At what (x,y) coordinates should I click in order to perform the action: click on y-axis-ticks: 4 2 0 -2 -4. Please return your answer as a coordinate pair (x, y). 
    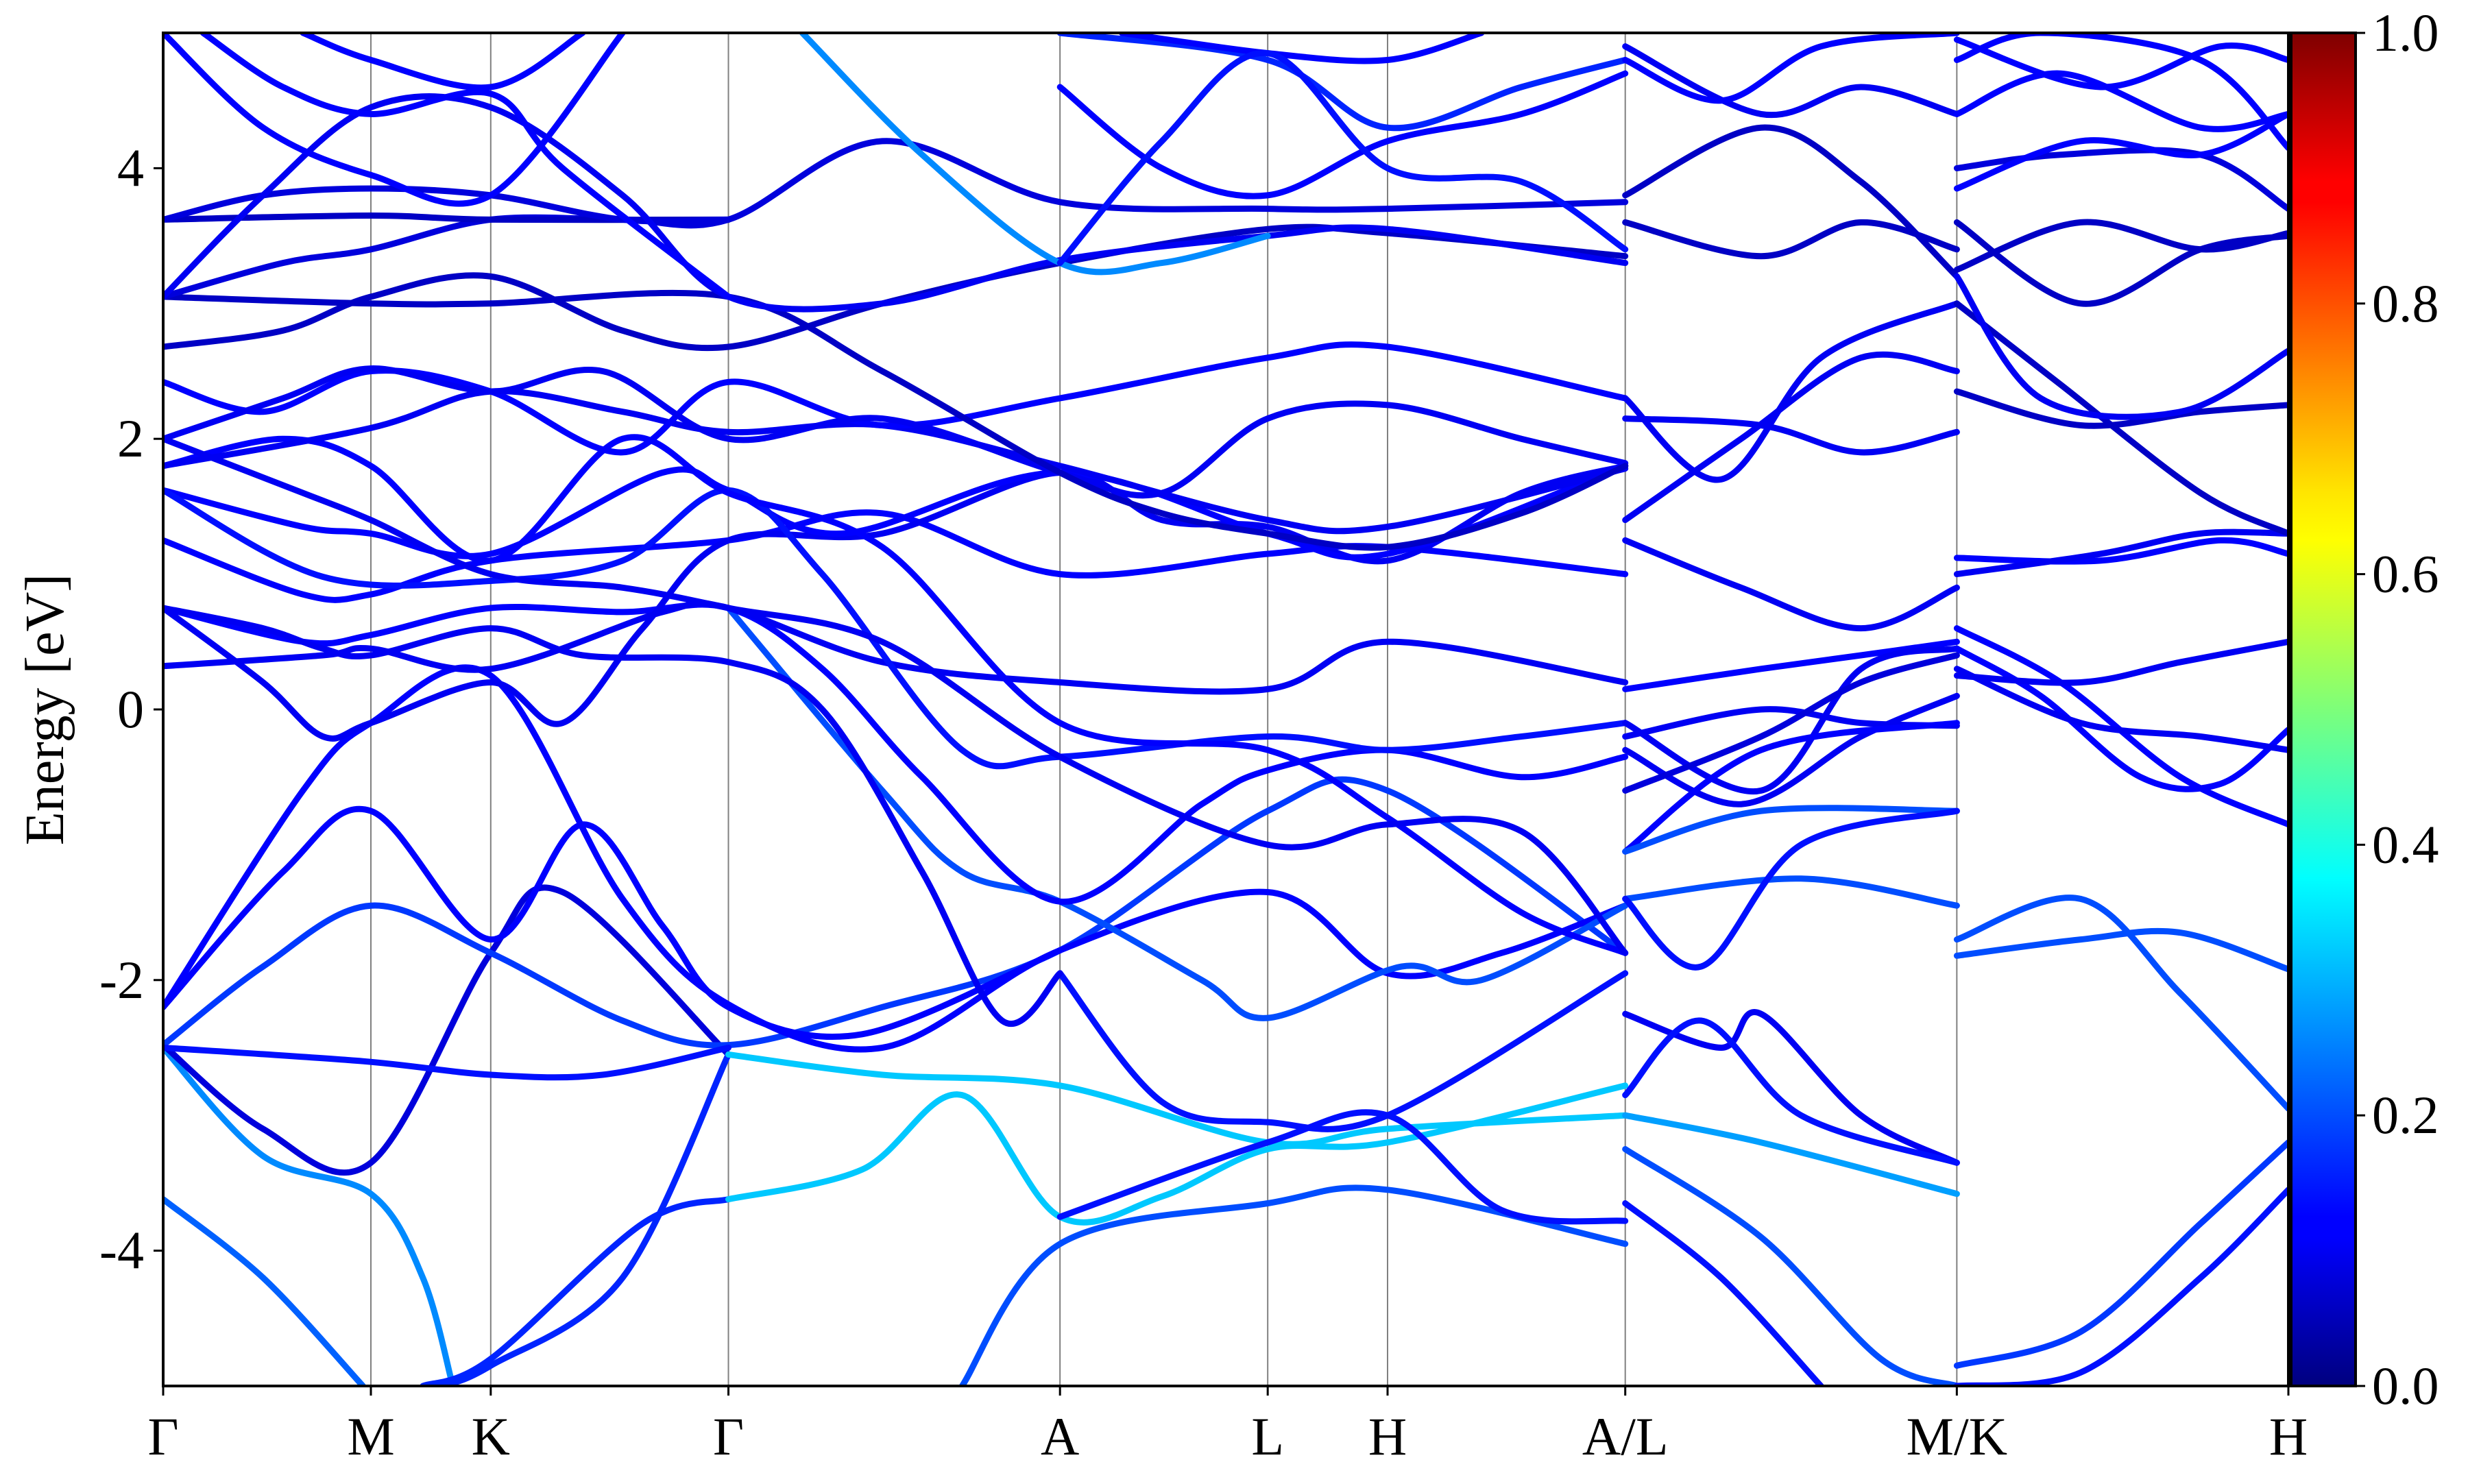
    Looking at the image, I should click on (131, 709).